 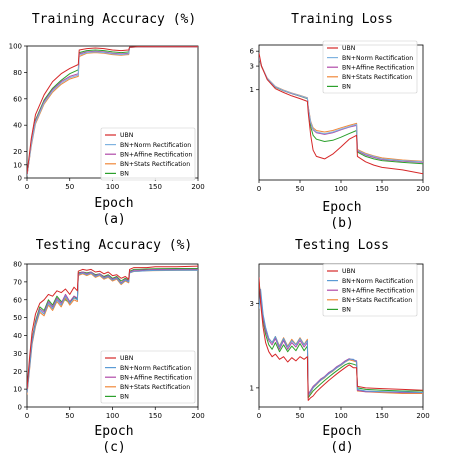 What do you see at coordinates (114, 19) in the screenshot?
I see `chart-title: Training Accuracy (%)` at bounding box center [114, 19].